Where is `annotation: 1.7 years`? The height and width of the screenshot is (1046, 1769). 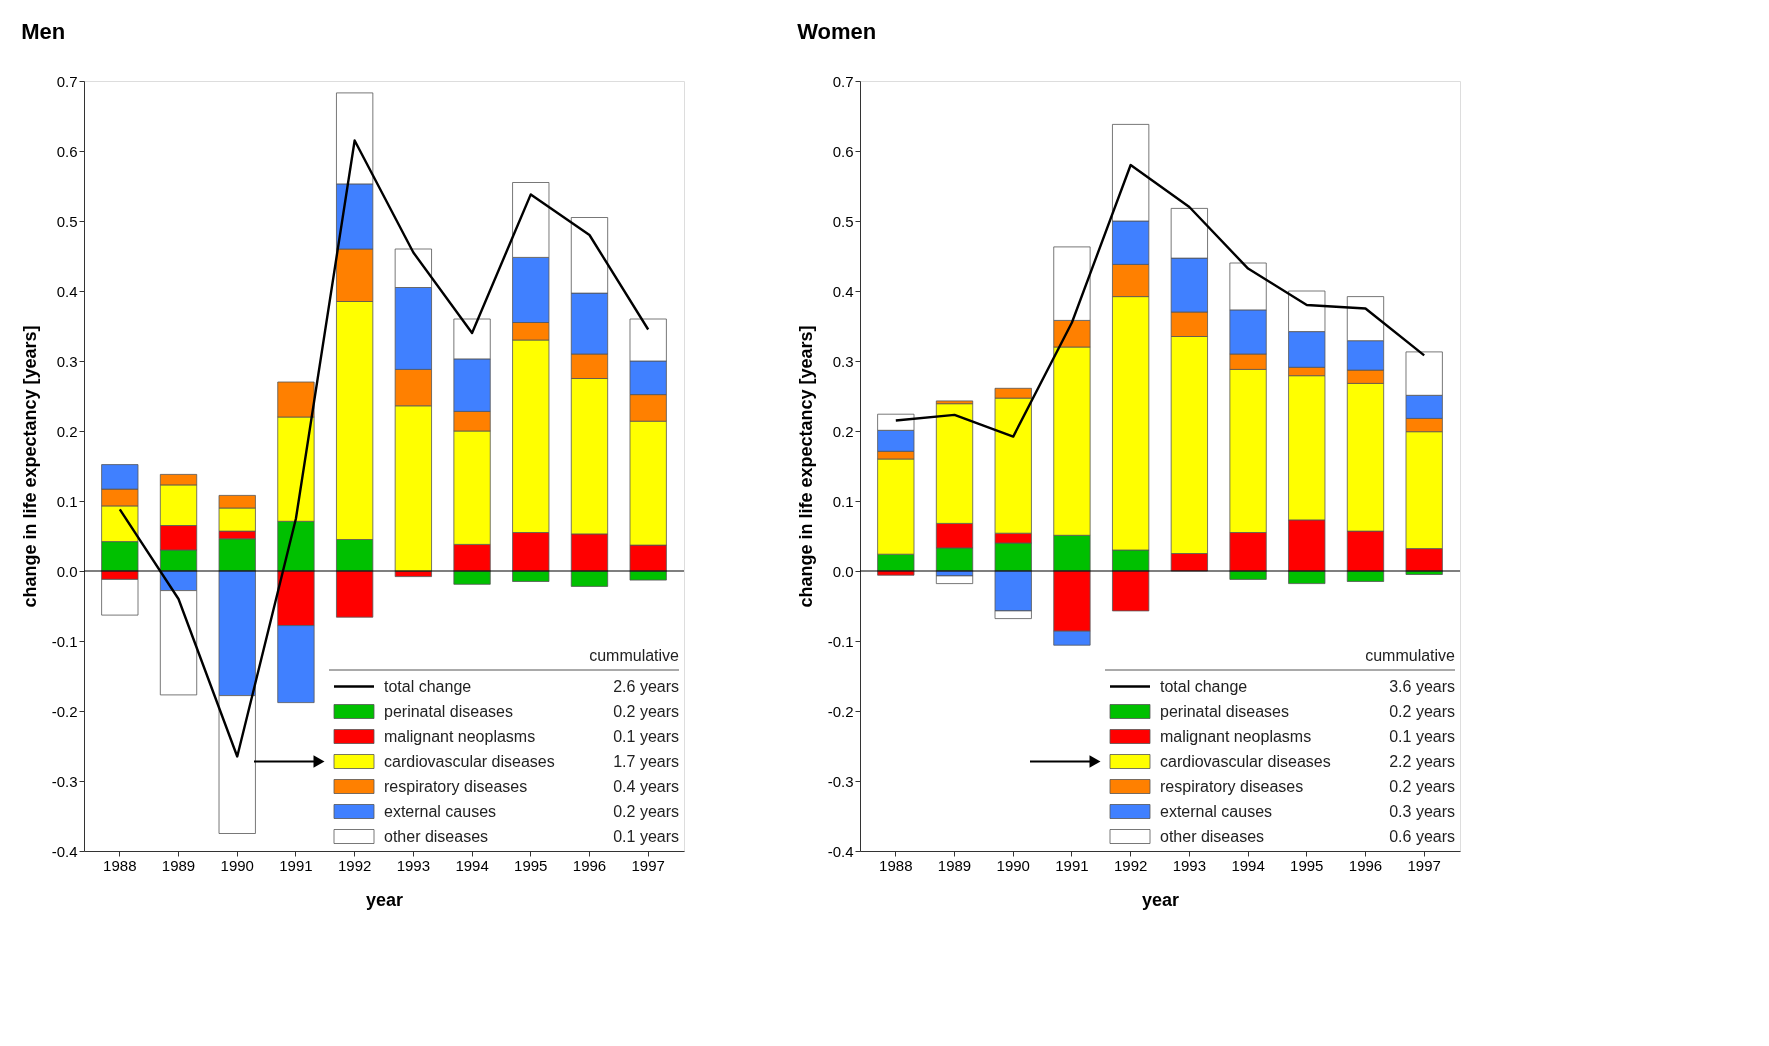 annotation: 1.7 years is located at coordinates (646, 761).